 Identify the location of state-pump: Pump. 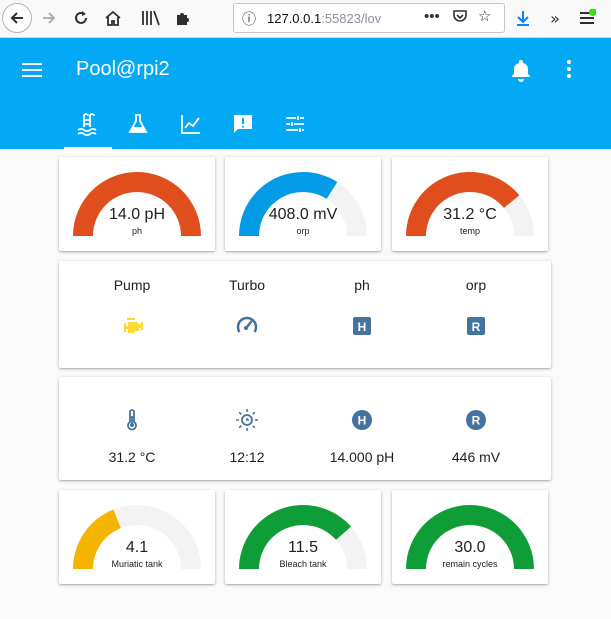
(132, 285).